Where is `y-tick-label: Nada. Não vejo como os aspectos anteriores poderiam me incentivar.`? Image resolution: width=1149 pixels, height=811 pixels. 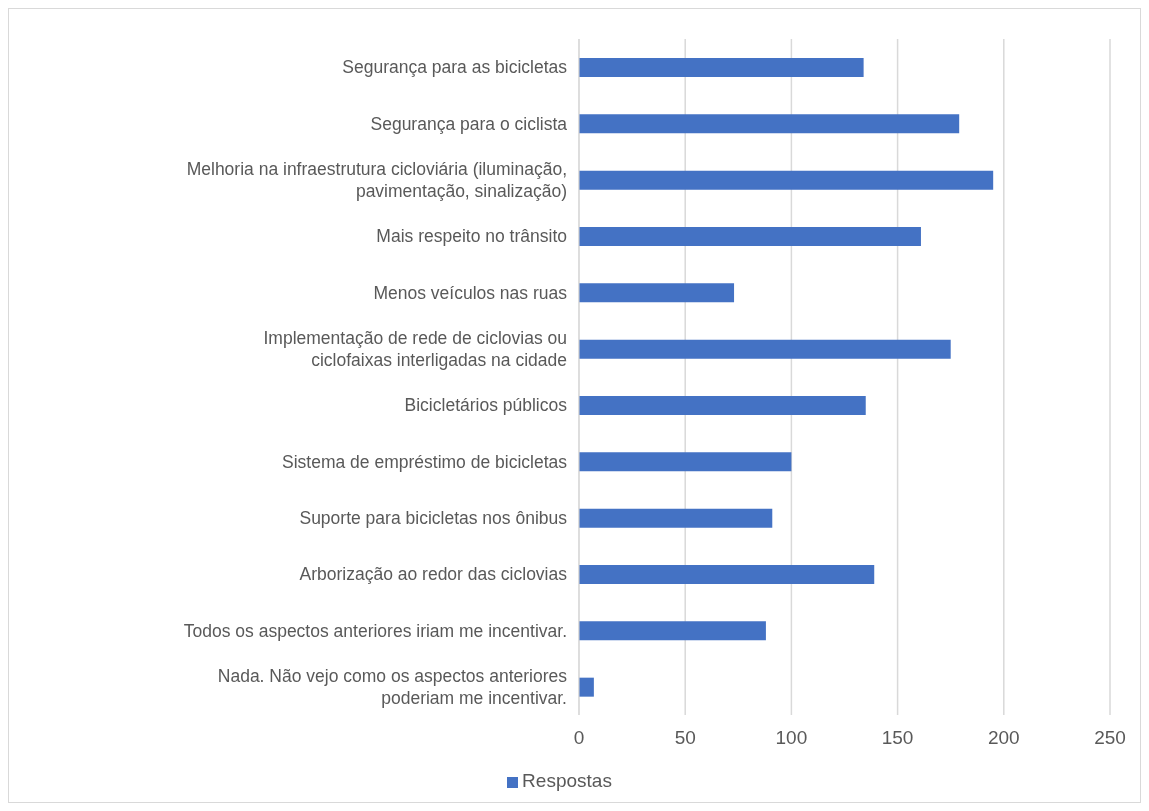
y-tick-label: Nada. Não vejo como os aspectos anteriores poderiam me incentivar. is located at coordinates (392, 686).